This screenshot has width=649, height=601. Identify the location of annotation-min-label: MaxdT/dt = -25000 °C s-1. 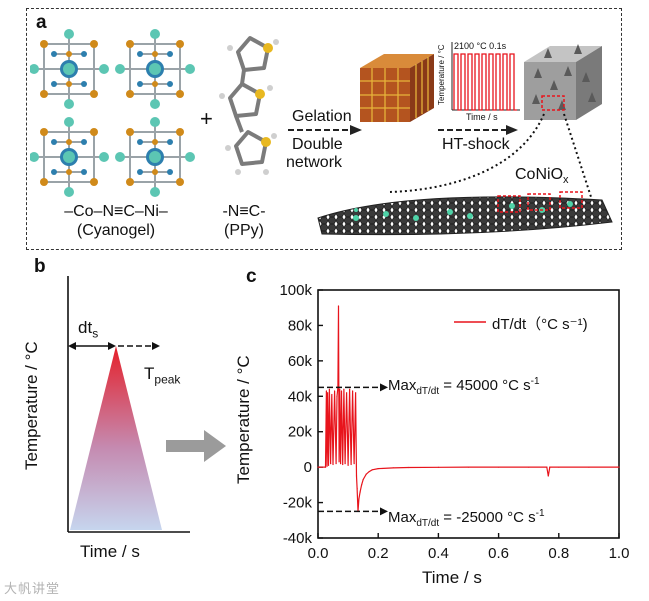
(466, 518).